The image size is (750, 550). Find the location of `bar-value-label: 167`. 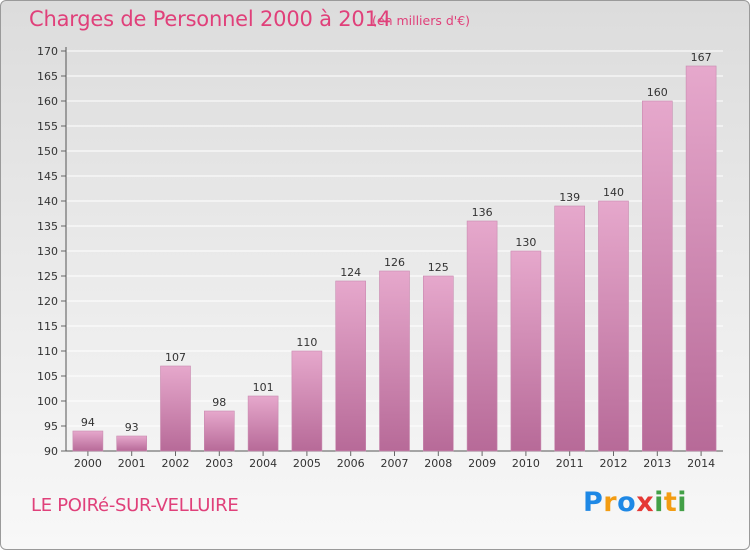

bar-value-label: 167 is located at coordinates (701, 57).